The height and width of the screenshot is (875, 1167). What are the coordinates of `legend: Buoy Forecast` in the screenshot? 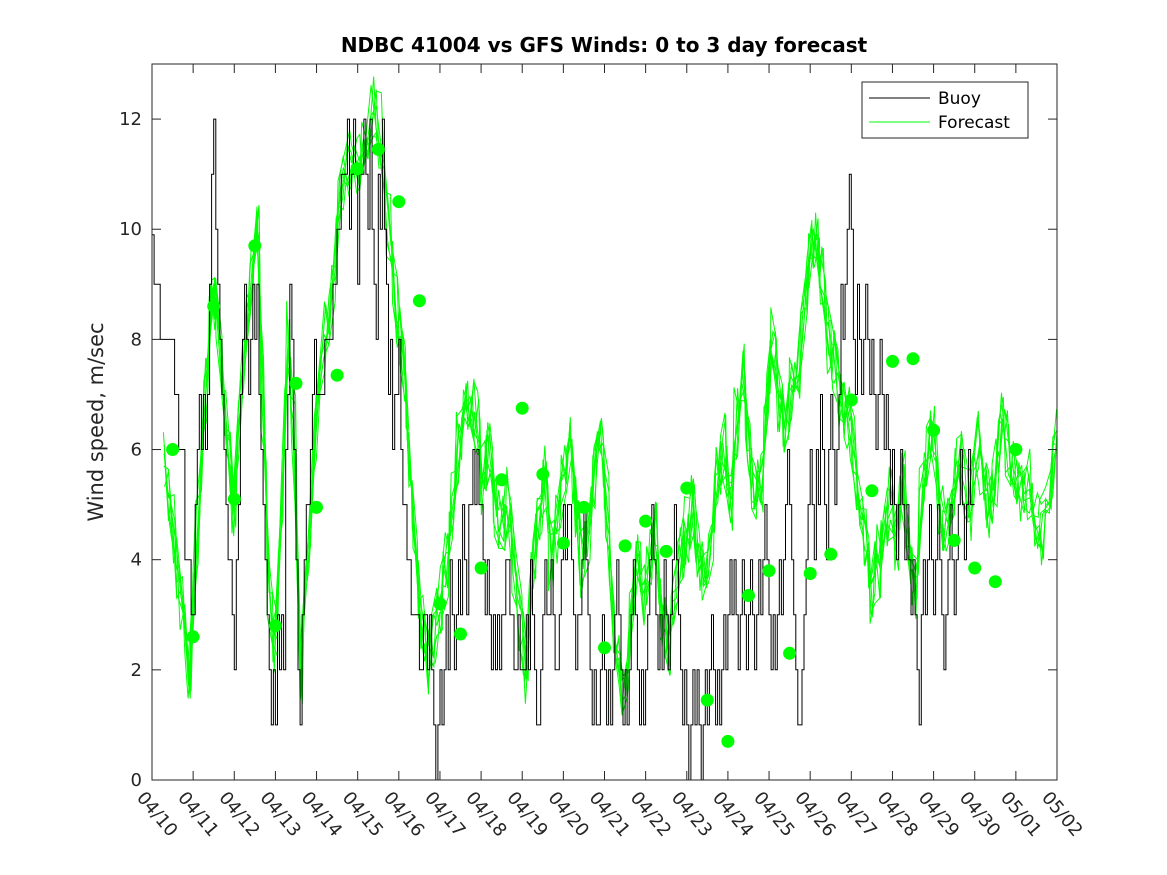 It's located at (945, 110).